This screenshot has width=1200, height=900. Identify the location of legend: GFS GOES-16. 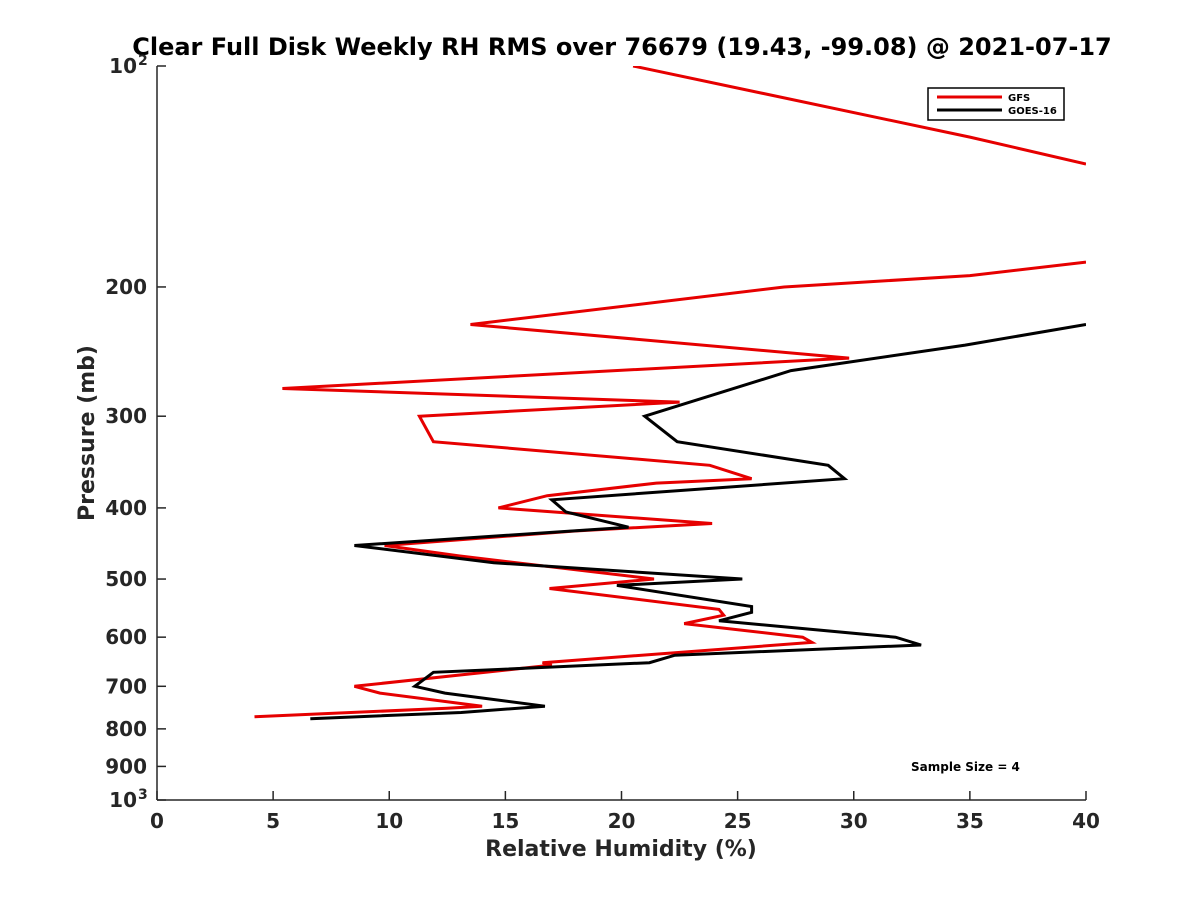
(996, 104).